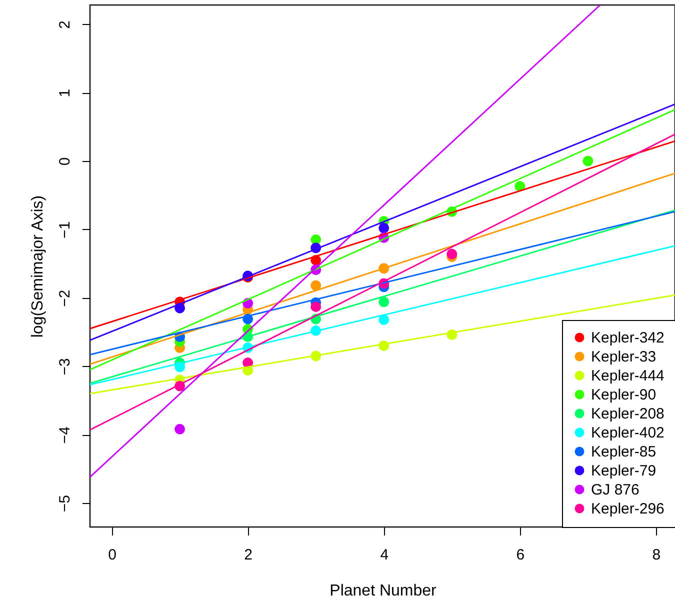 Image resolution: width=675 pixels, height=616 pixels. Describe the element at coordinates (65, 24) in the screenshot. I see `y-tick-label: 2` at that location.